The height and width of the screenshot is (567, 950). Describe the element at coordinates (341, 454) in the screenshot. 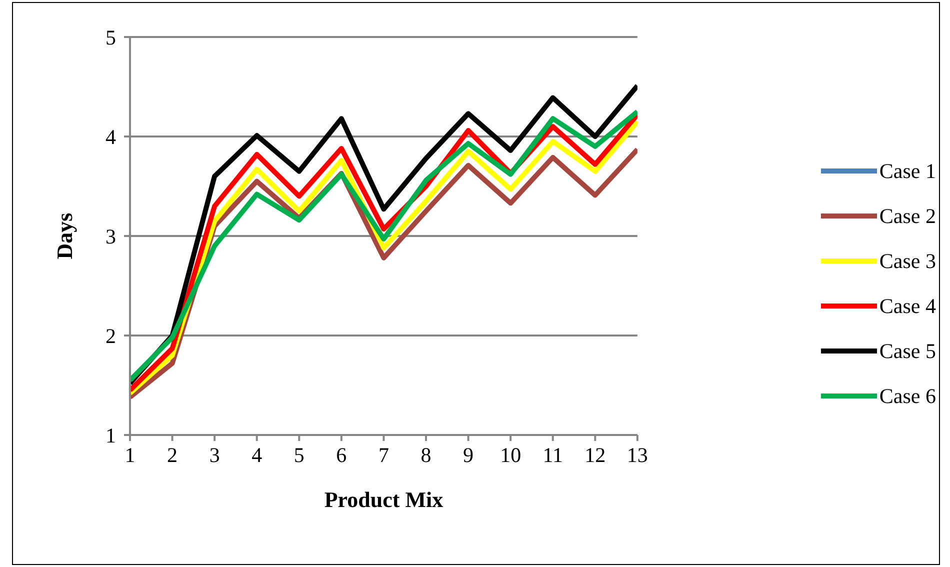

I see `x-tick-label: 6` at that location.